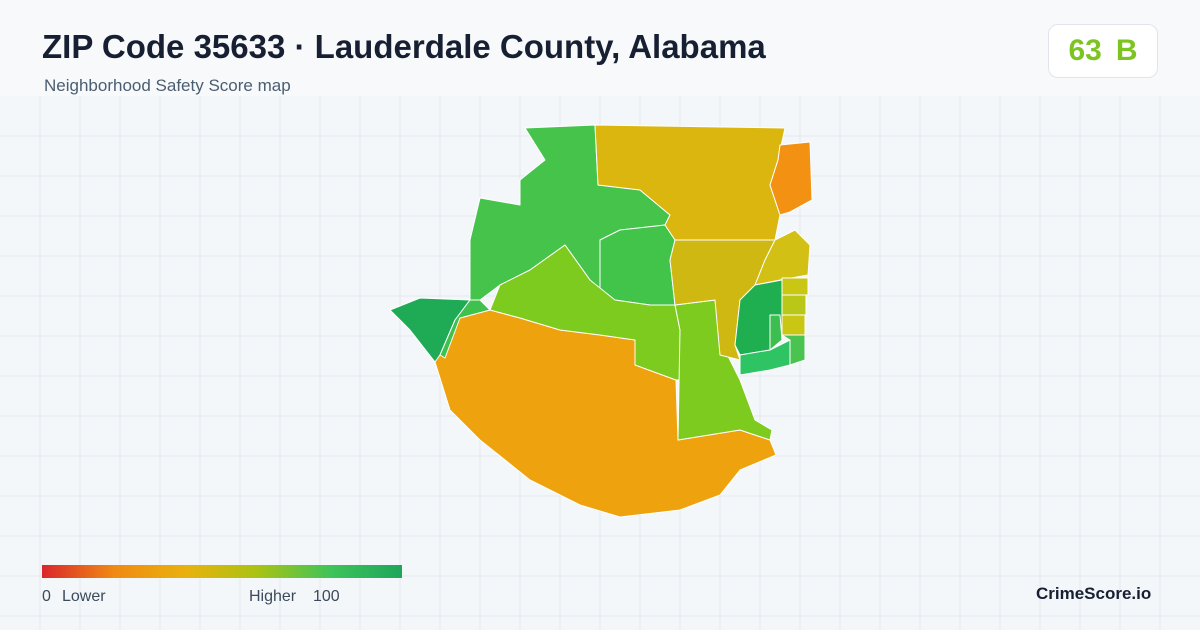 The height and width of the screenshot is (630, 1200). Describe the element at coordinates (1085, 50) in the screenshot. I see `score-value: 63` at that location.